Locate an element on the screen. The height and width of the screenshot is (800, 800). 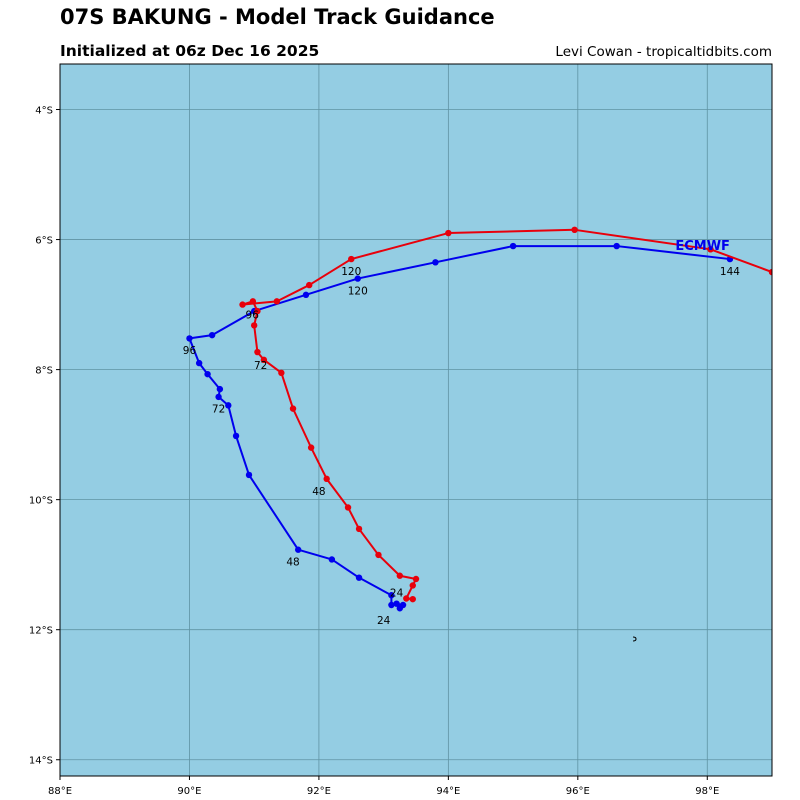
credit-text: Levi Cowan - tropicaltidbits.com is located at coordinates (663, 52).